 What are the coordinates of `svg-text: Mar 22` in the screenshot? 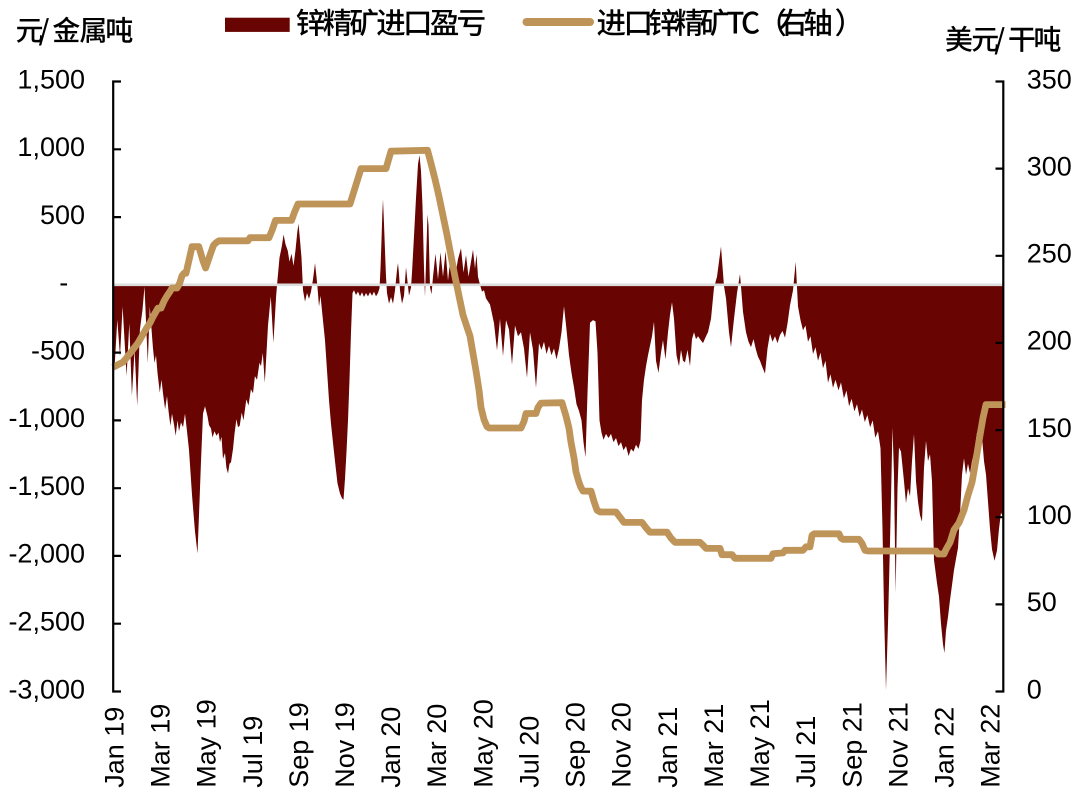 It's located at (991, 746).